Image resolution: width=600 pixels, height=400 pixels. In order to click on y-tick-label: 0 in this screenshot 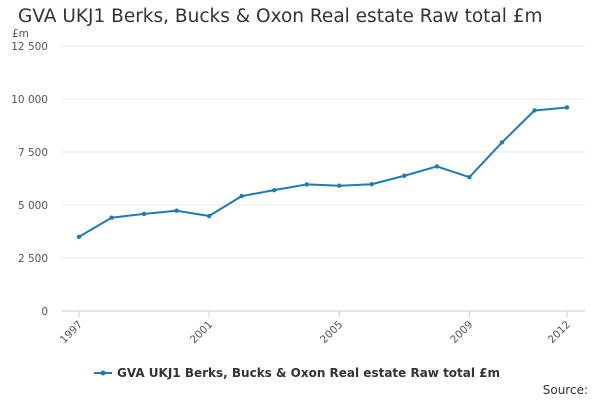, I will do `click(44, 312)`.